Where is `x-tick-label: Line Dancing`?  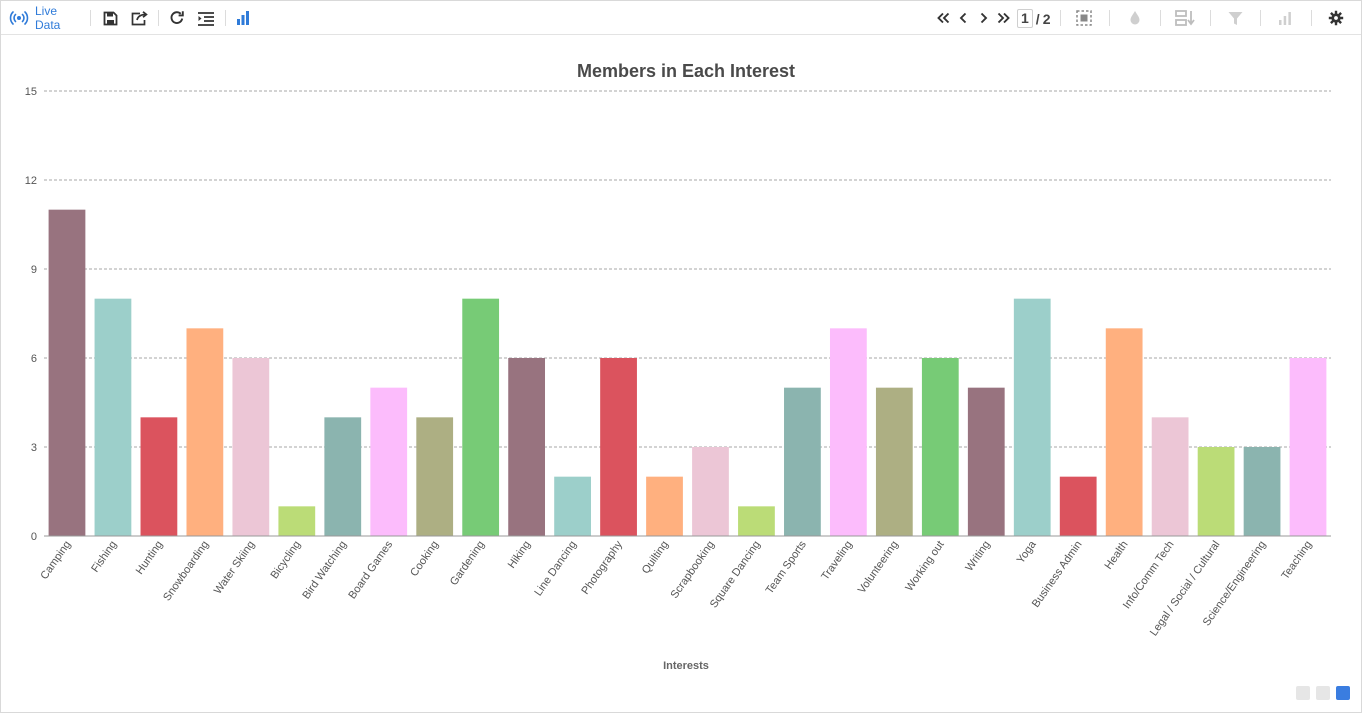 x-tick-label: Line Dancing is located at coordinates (555, 568).